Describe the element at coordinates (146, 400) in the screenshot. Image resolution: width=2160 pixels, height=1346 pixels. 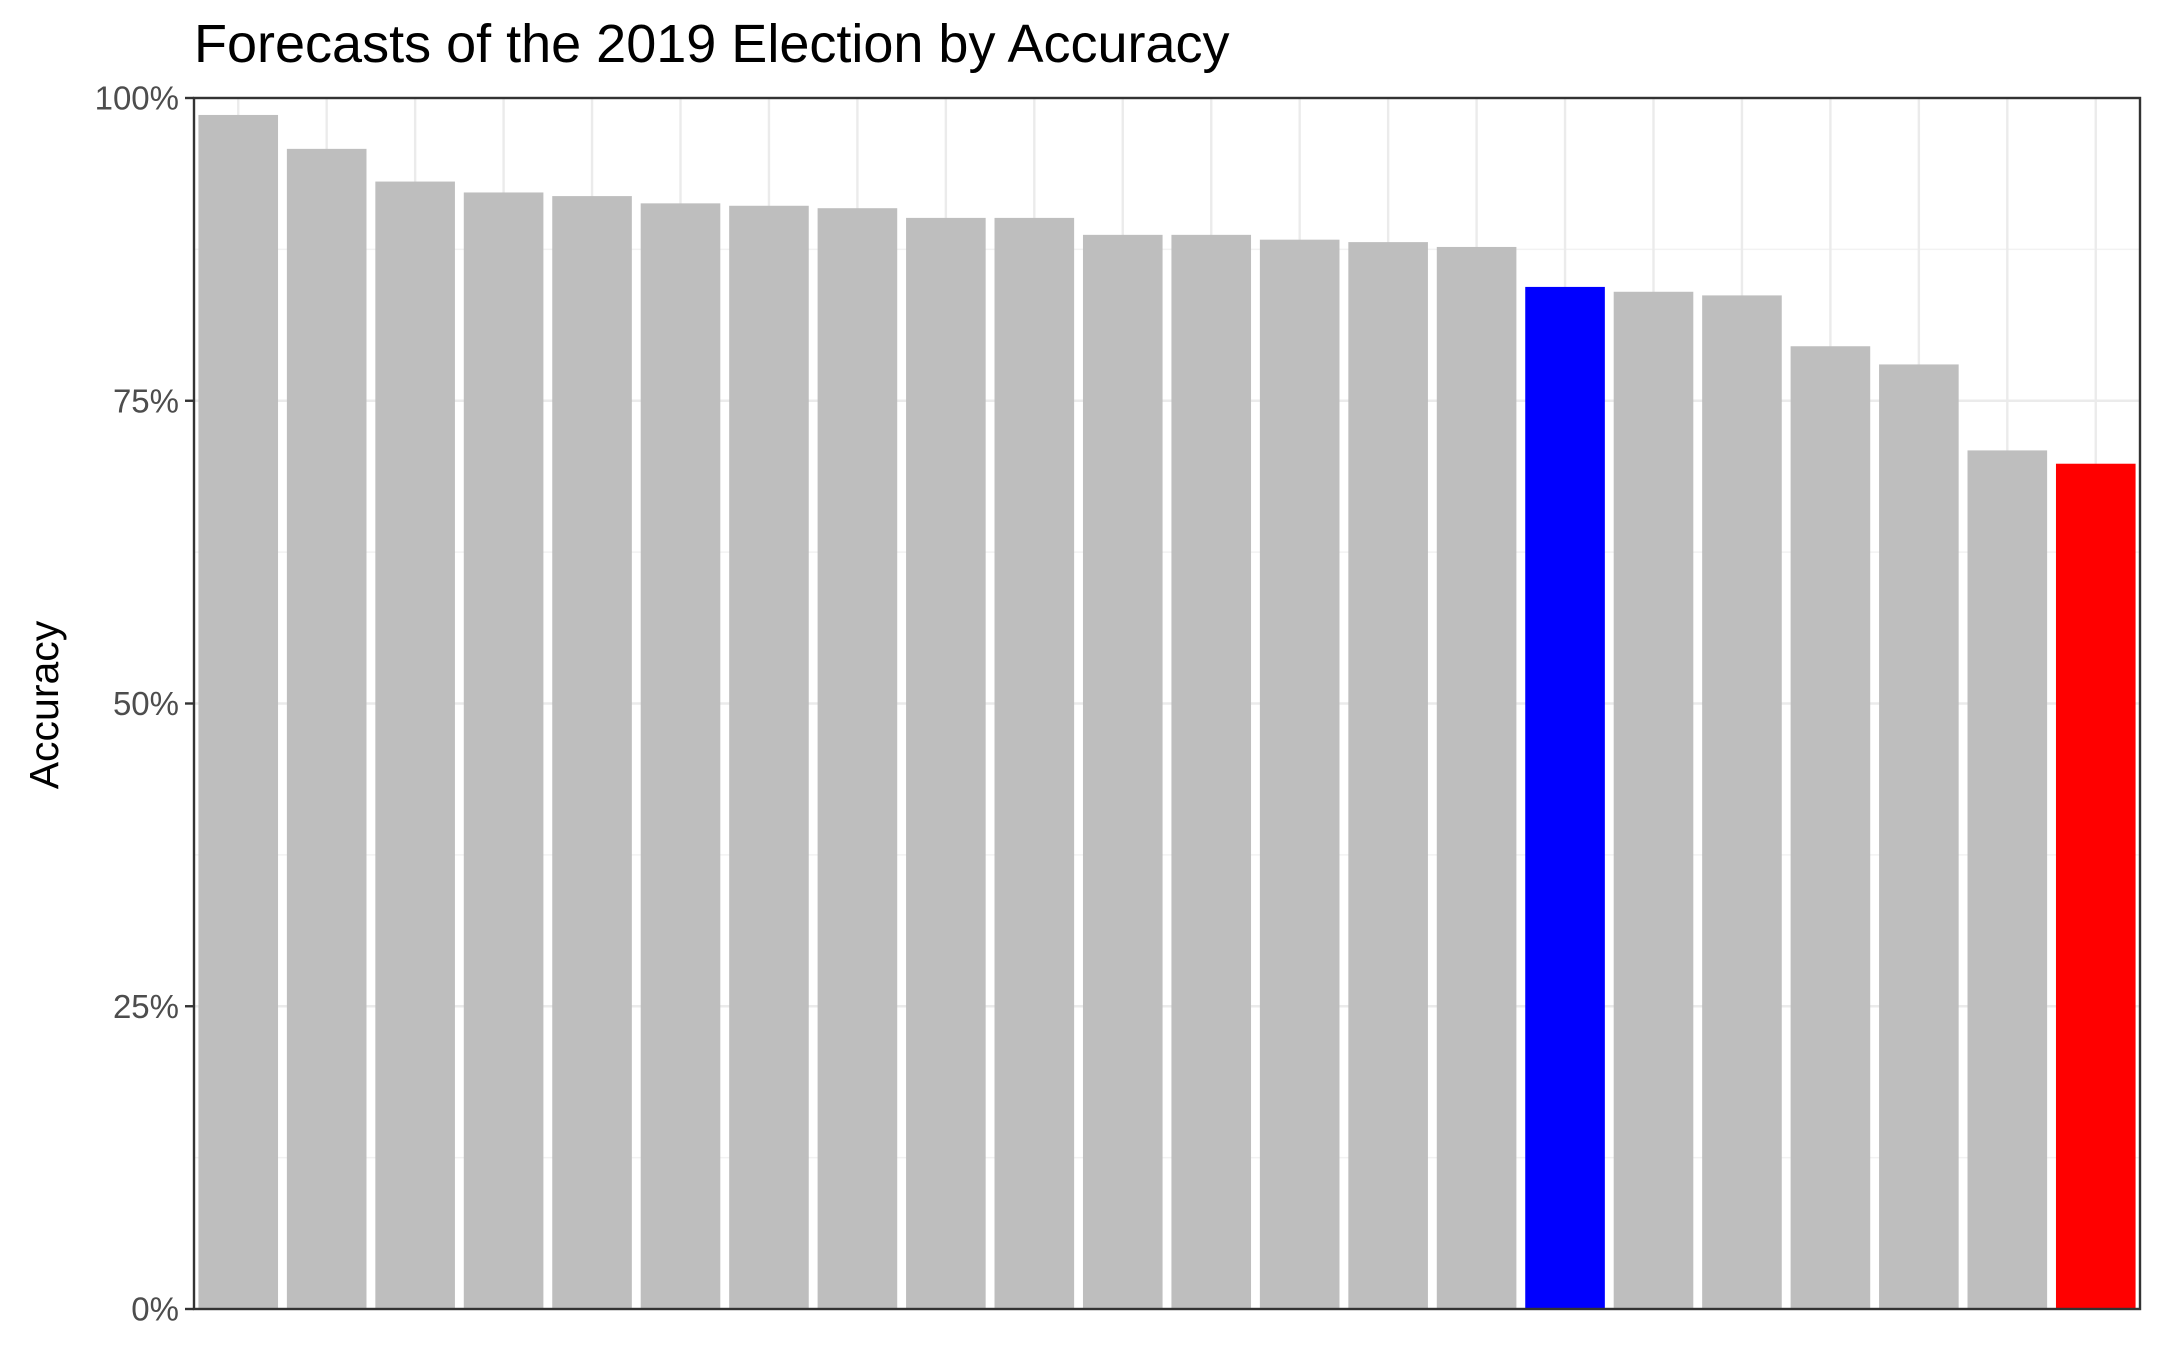
I see `y-tick-label: 75%` at that location.